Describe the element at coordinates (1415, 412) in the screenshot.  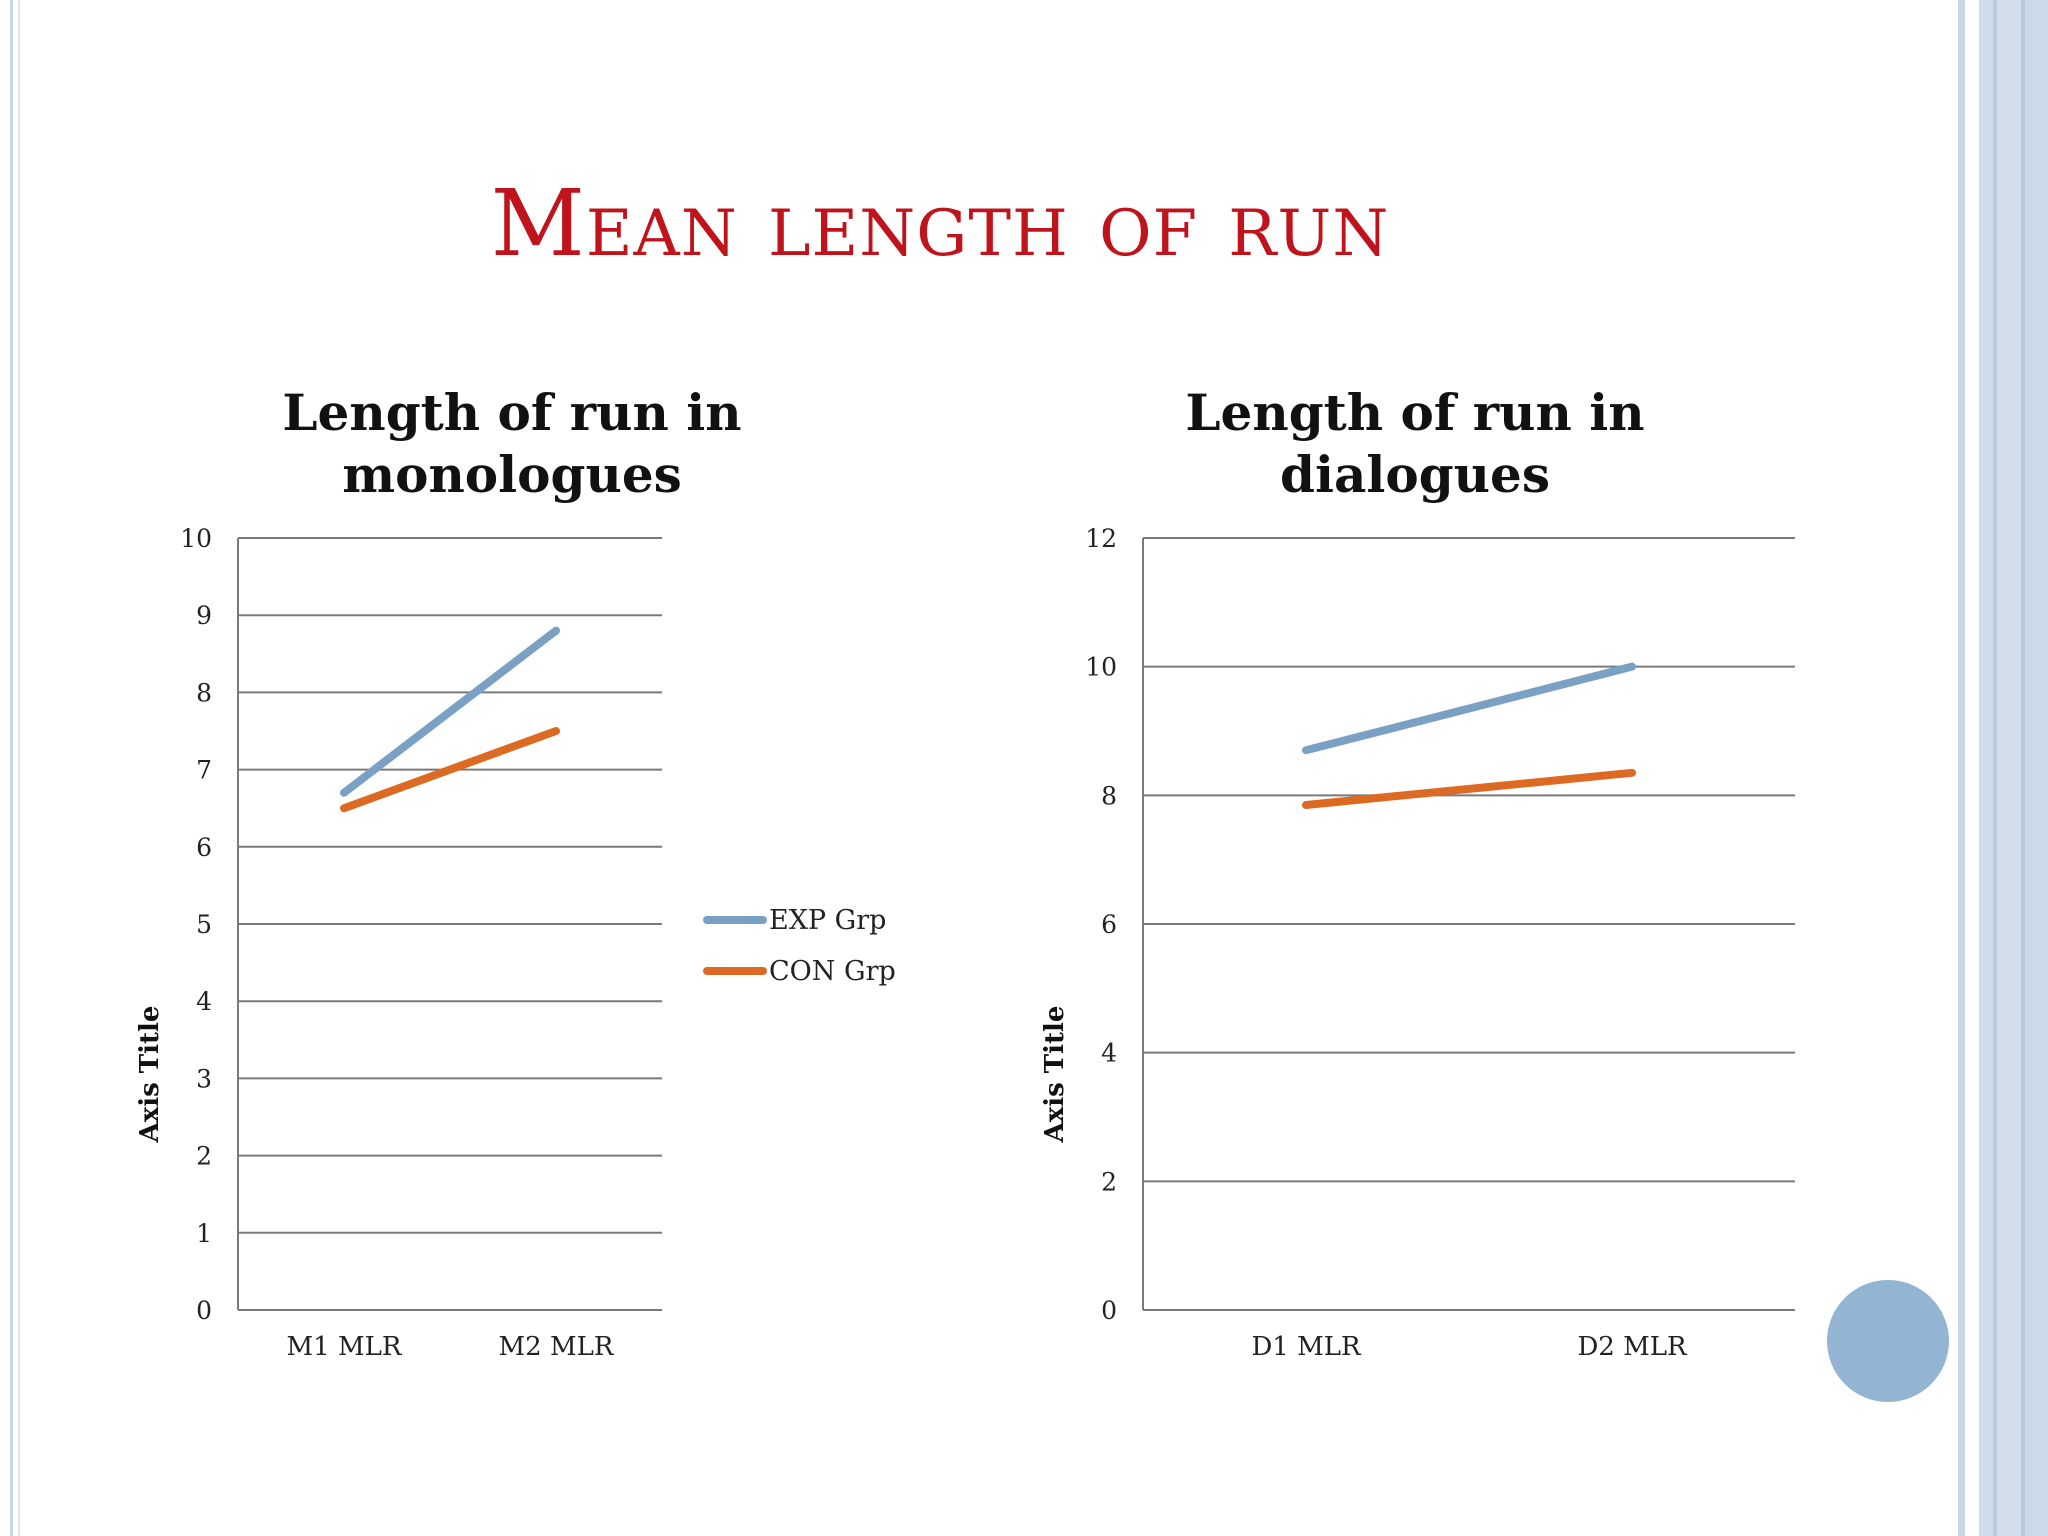
I see `chart-right-title-line-1: Length of run in` at that location.